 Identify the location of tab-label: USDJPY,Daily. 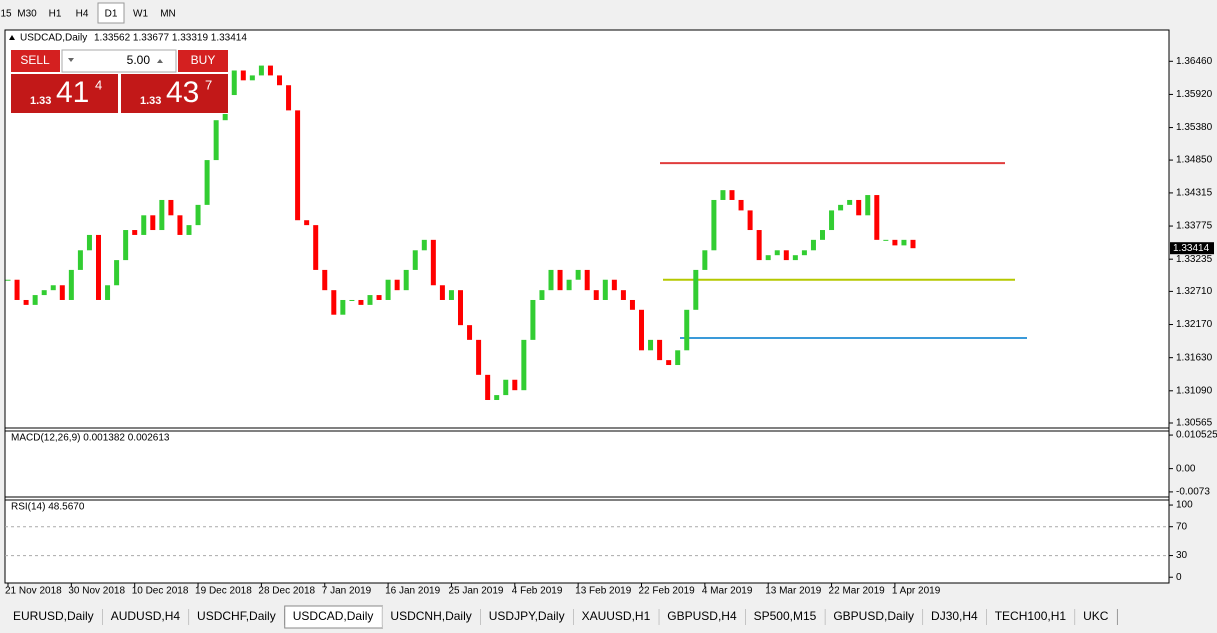
(527, 616).